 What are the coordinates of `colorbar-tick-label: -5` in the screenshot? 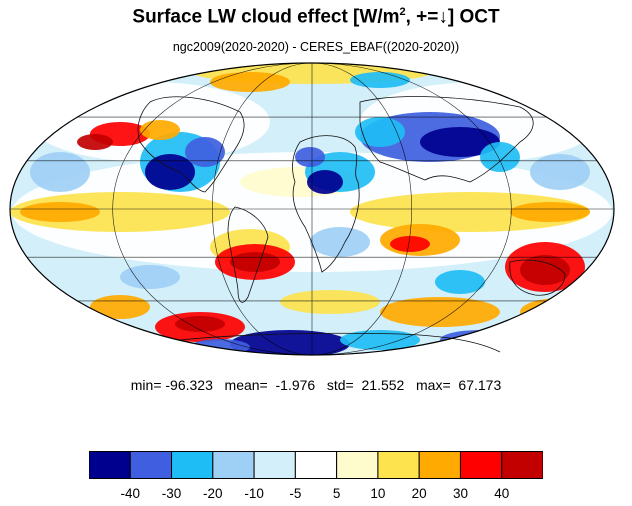 It's located at (295, 493).